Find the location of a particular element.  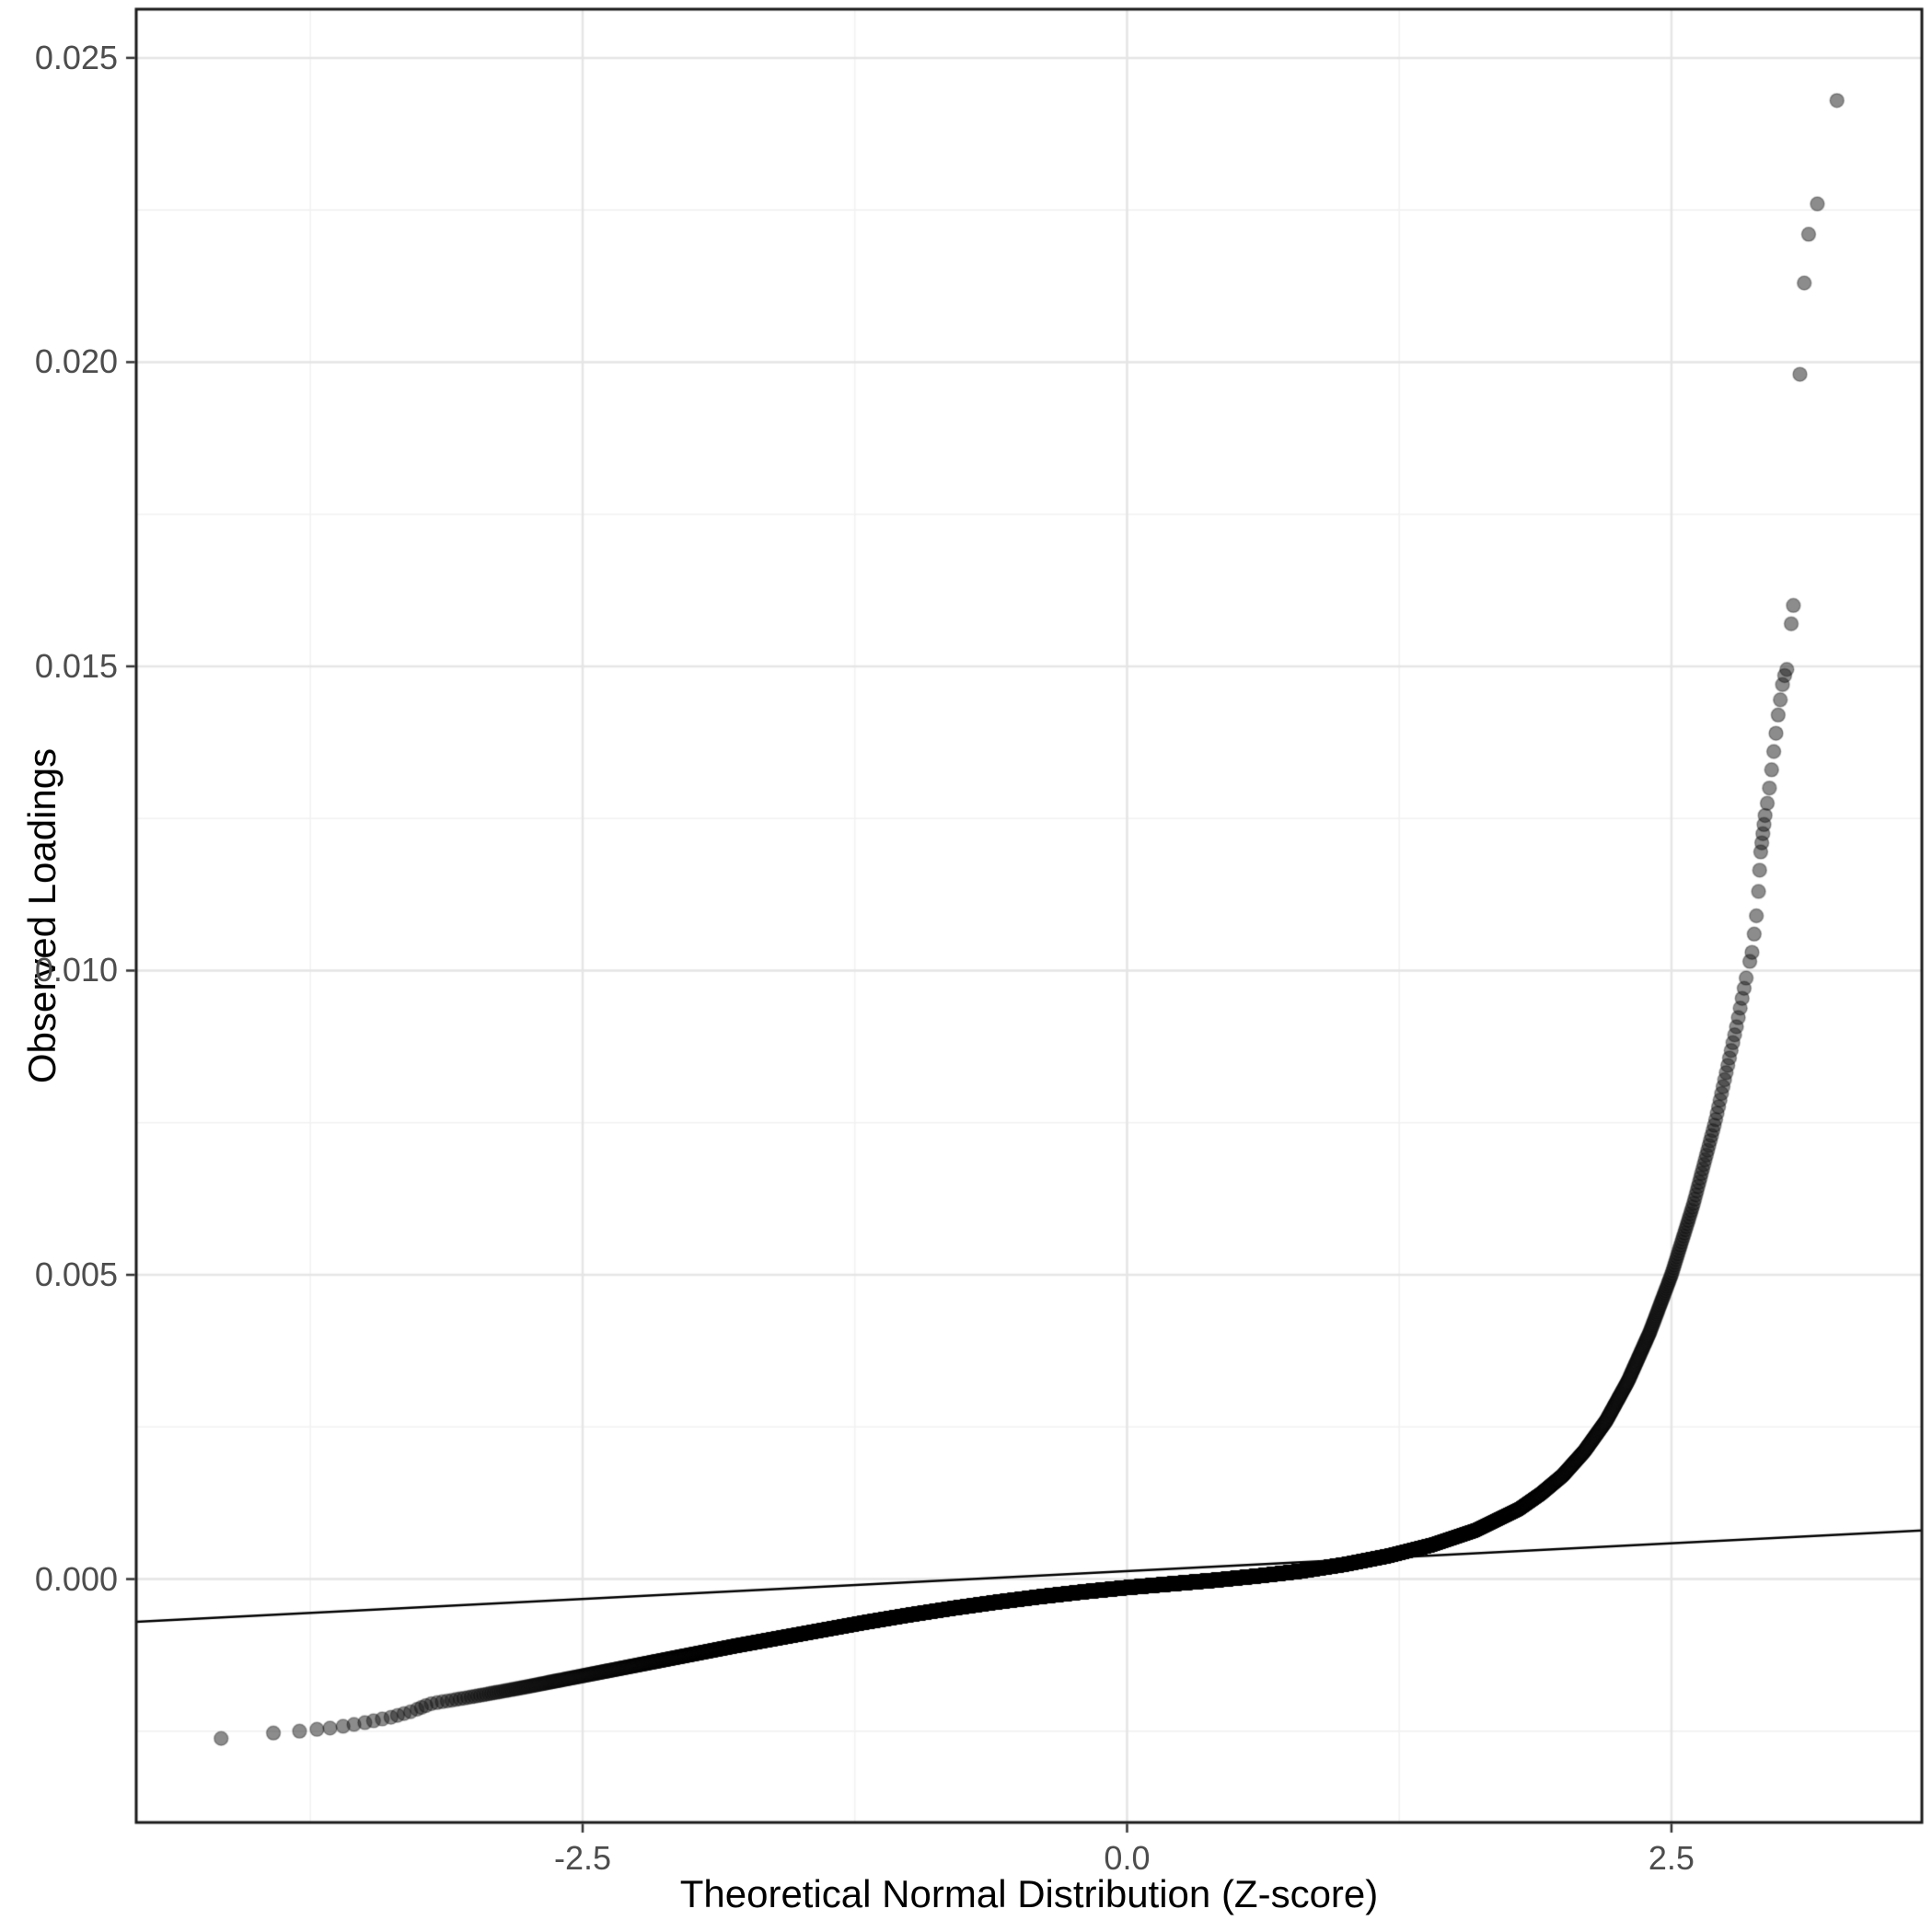

y-tick-label: 0.020 is located at coordinates (76, 362).